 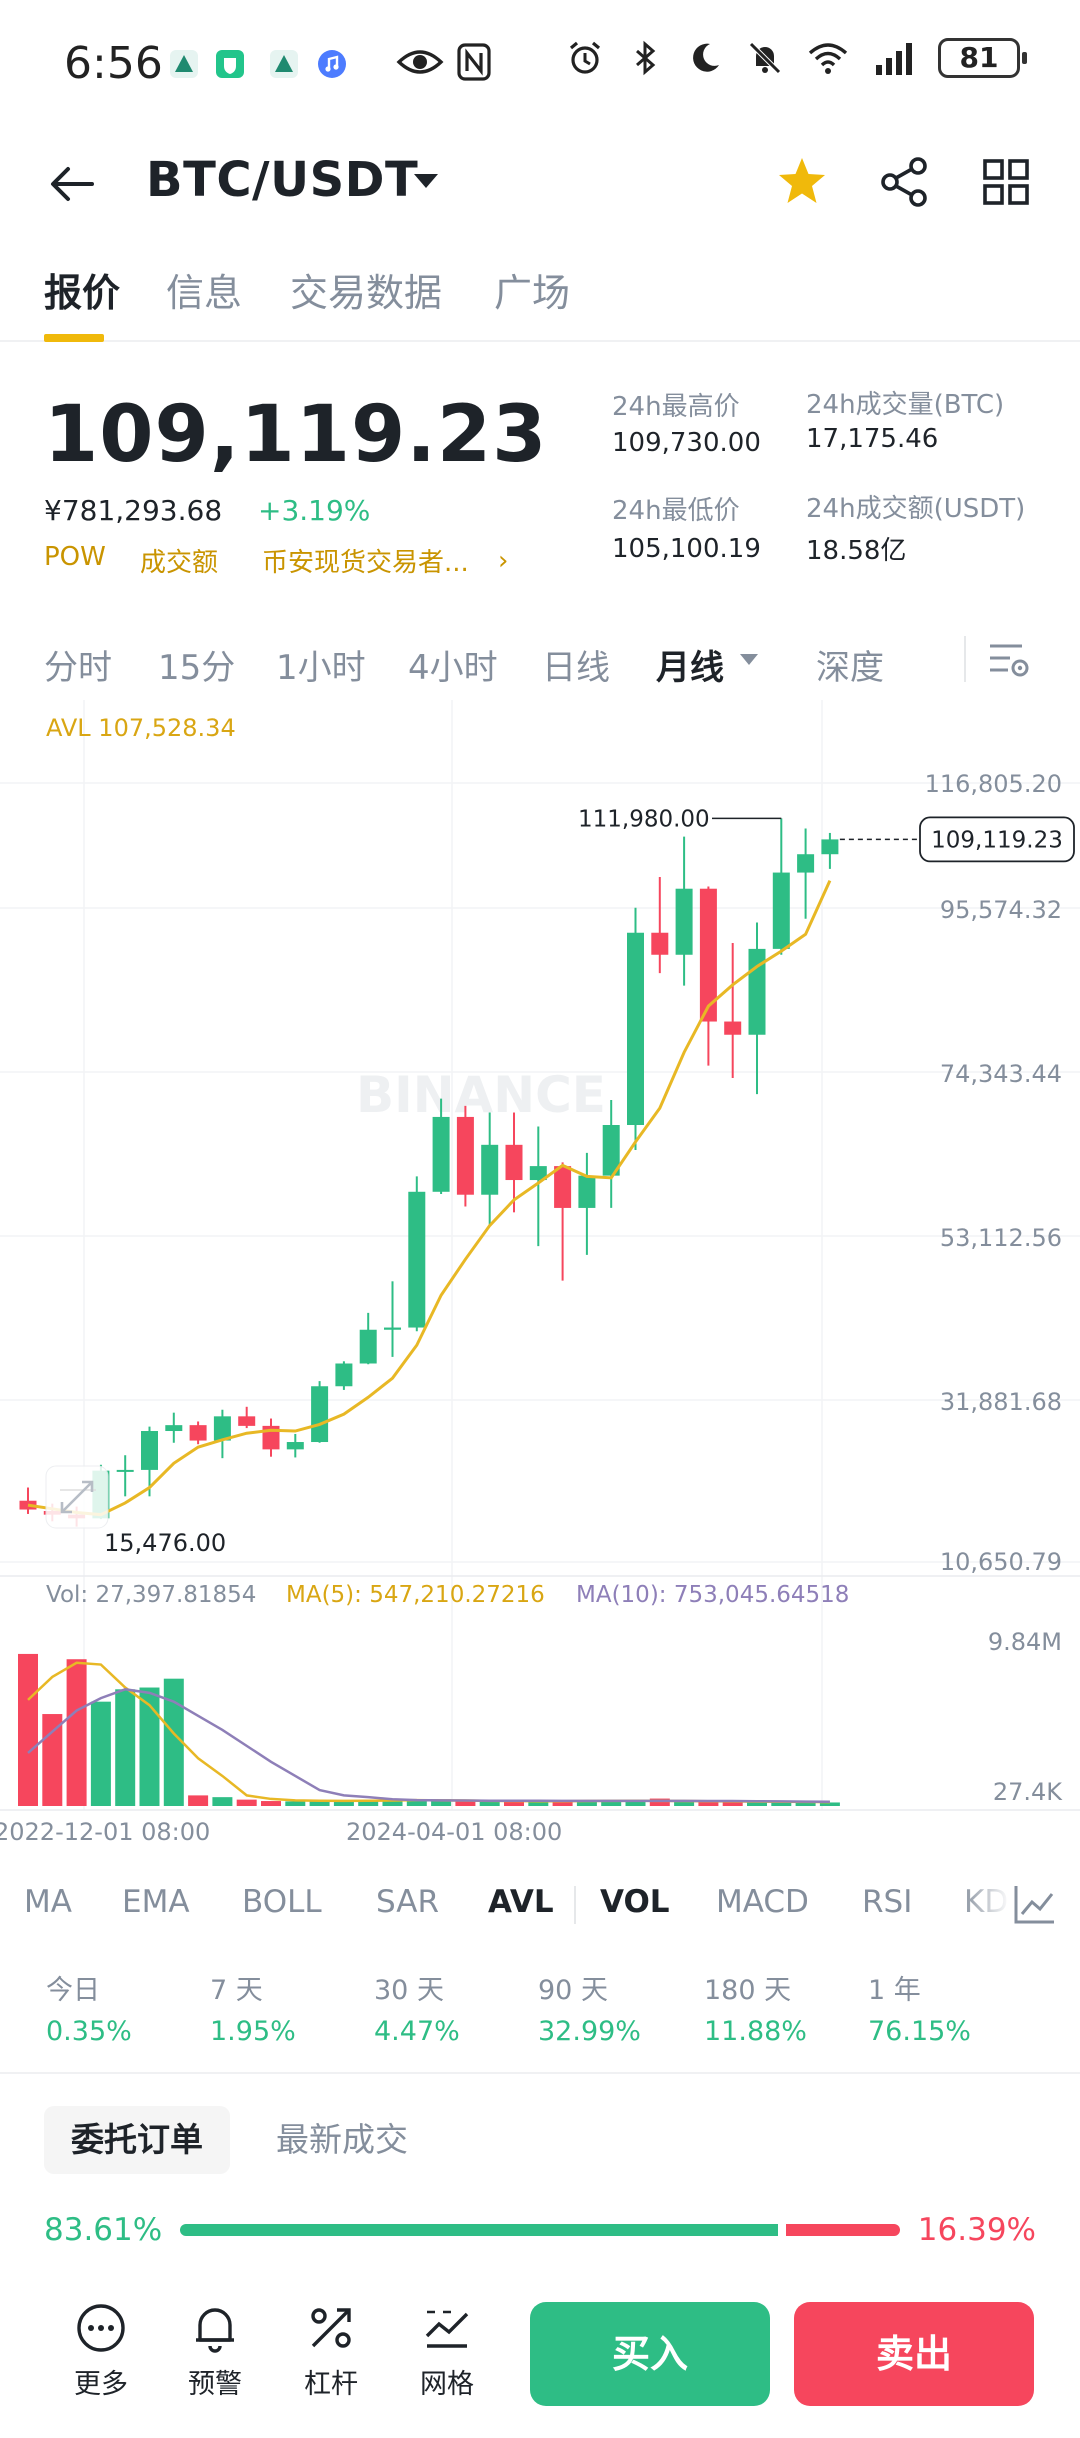 What do you see at coordinates (887, 1902) in the screenshot?
I see `indicator-rsi: RSI` at bounding box center [887, 1902].